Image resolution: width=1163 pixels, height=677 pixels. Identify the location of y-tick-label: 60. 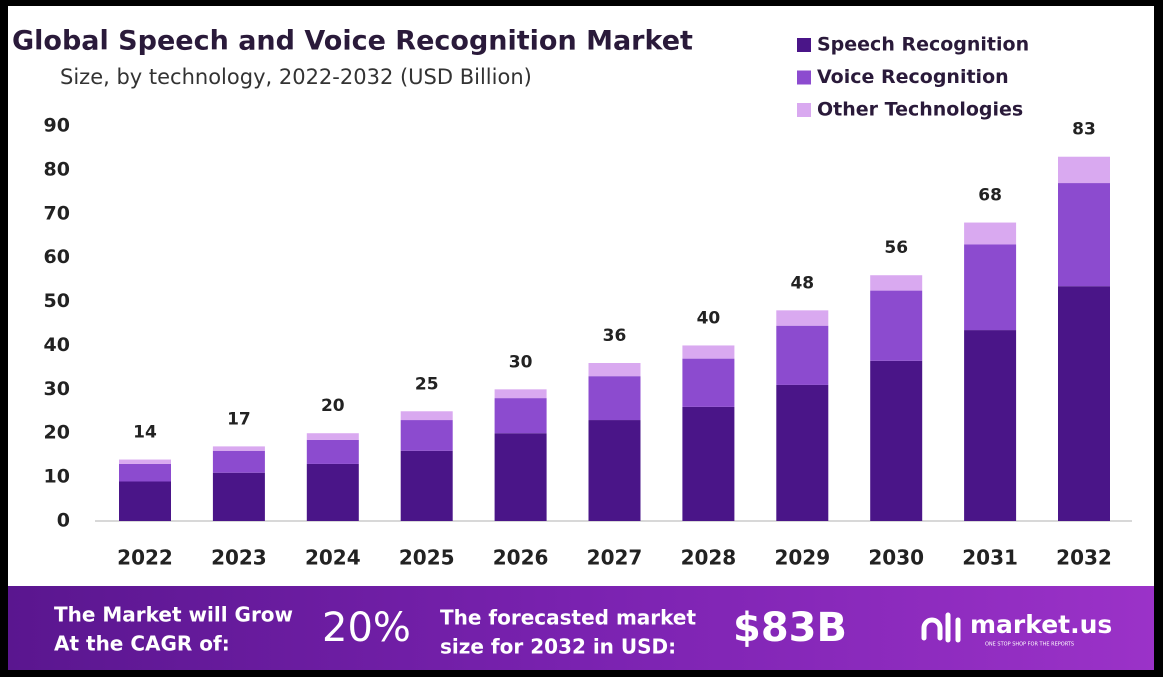
(57, 257).